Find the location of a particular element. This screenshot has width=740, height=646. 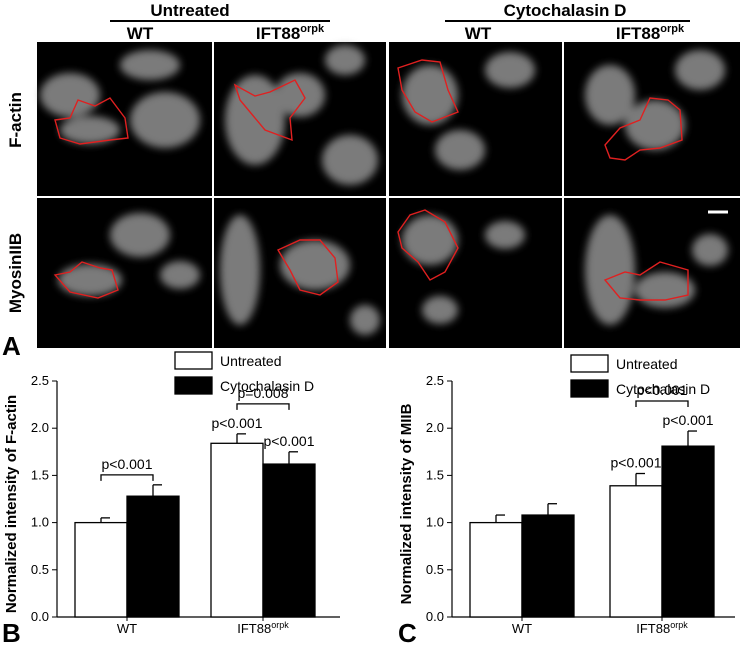

panel-label: B is located at coordinates (11, 632).